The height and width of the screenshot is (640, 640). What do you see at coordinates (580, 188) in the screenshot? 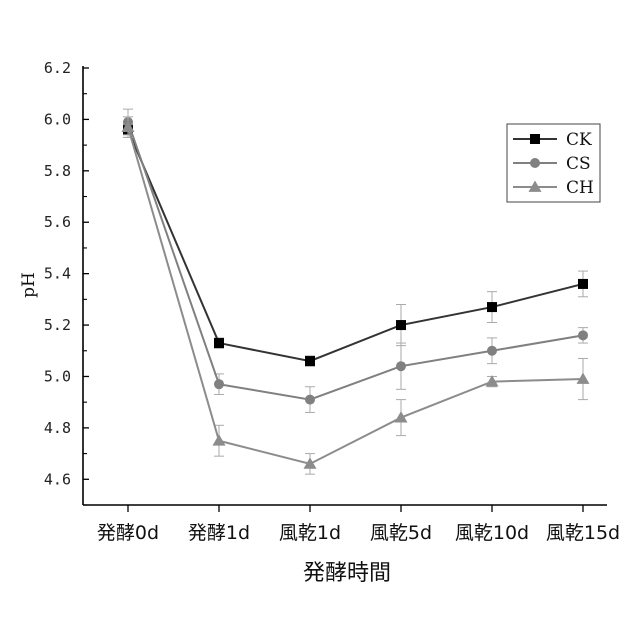
I see `legend-label: CH` at bounding box center [580, 188].